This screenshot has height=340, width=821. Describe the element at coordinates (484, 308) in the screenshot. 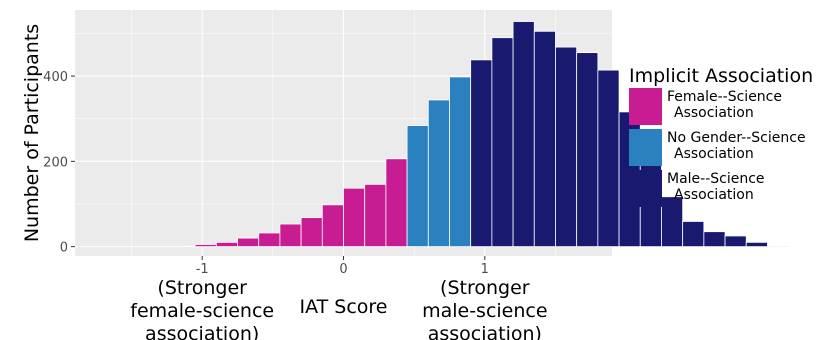

I see `x-annotation: (Stronger male-science association)` at that location.